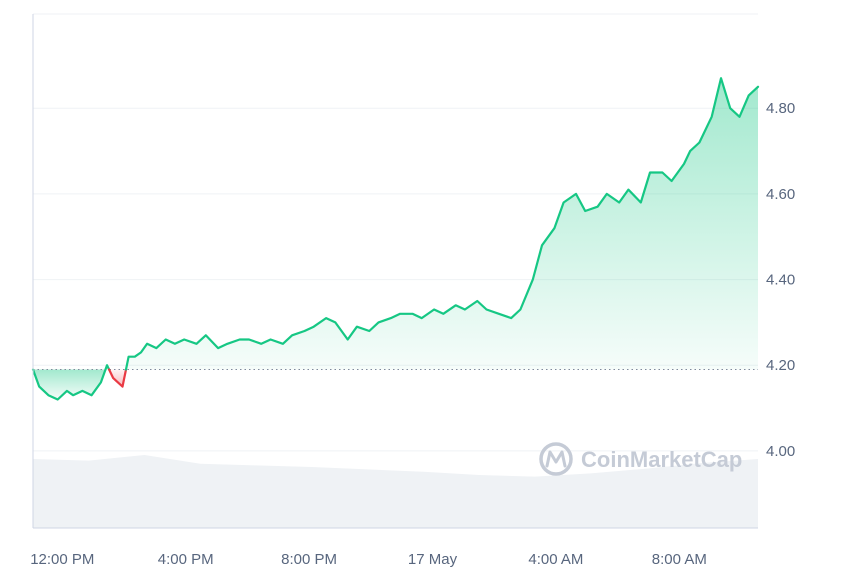 The height and width of the screenshot is (567, 850). Describe the element at coordinates (433, 559) in the screenshot. I see `x-tick-label: 17 May` at that location.